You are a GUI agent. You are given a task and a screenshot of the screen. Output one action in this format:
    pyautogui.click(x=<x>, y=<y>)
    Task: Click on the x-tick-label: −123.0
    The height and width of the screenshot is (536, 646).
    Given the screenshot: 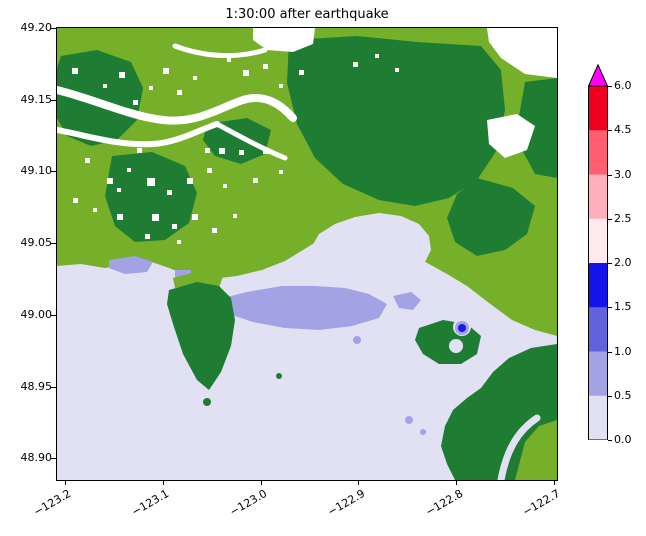 What is the action you would take?
    pyautogui.click(x=248, y=503)
    